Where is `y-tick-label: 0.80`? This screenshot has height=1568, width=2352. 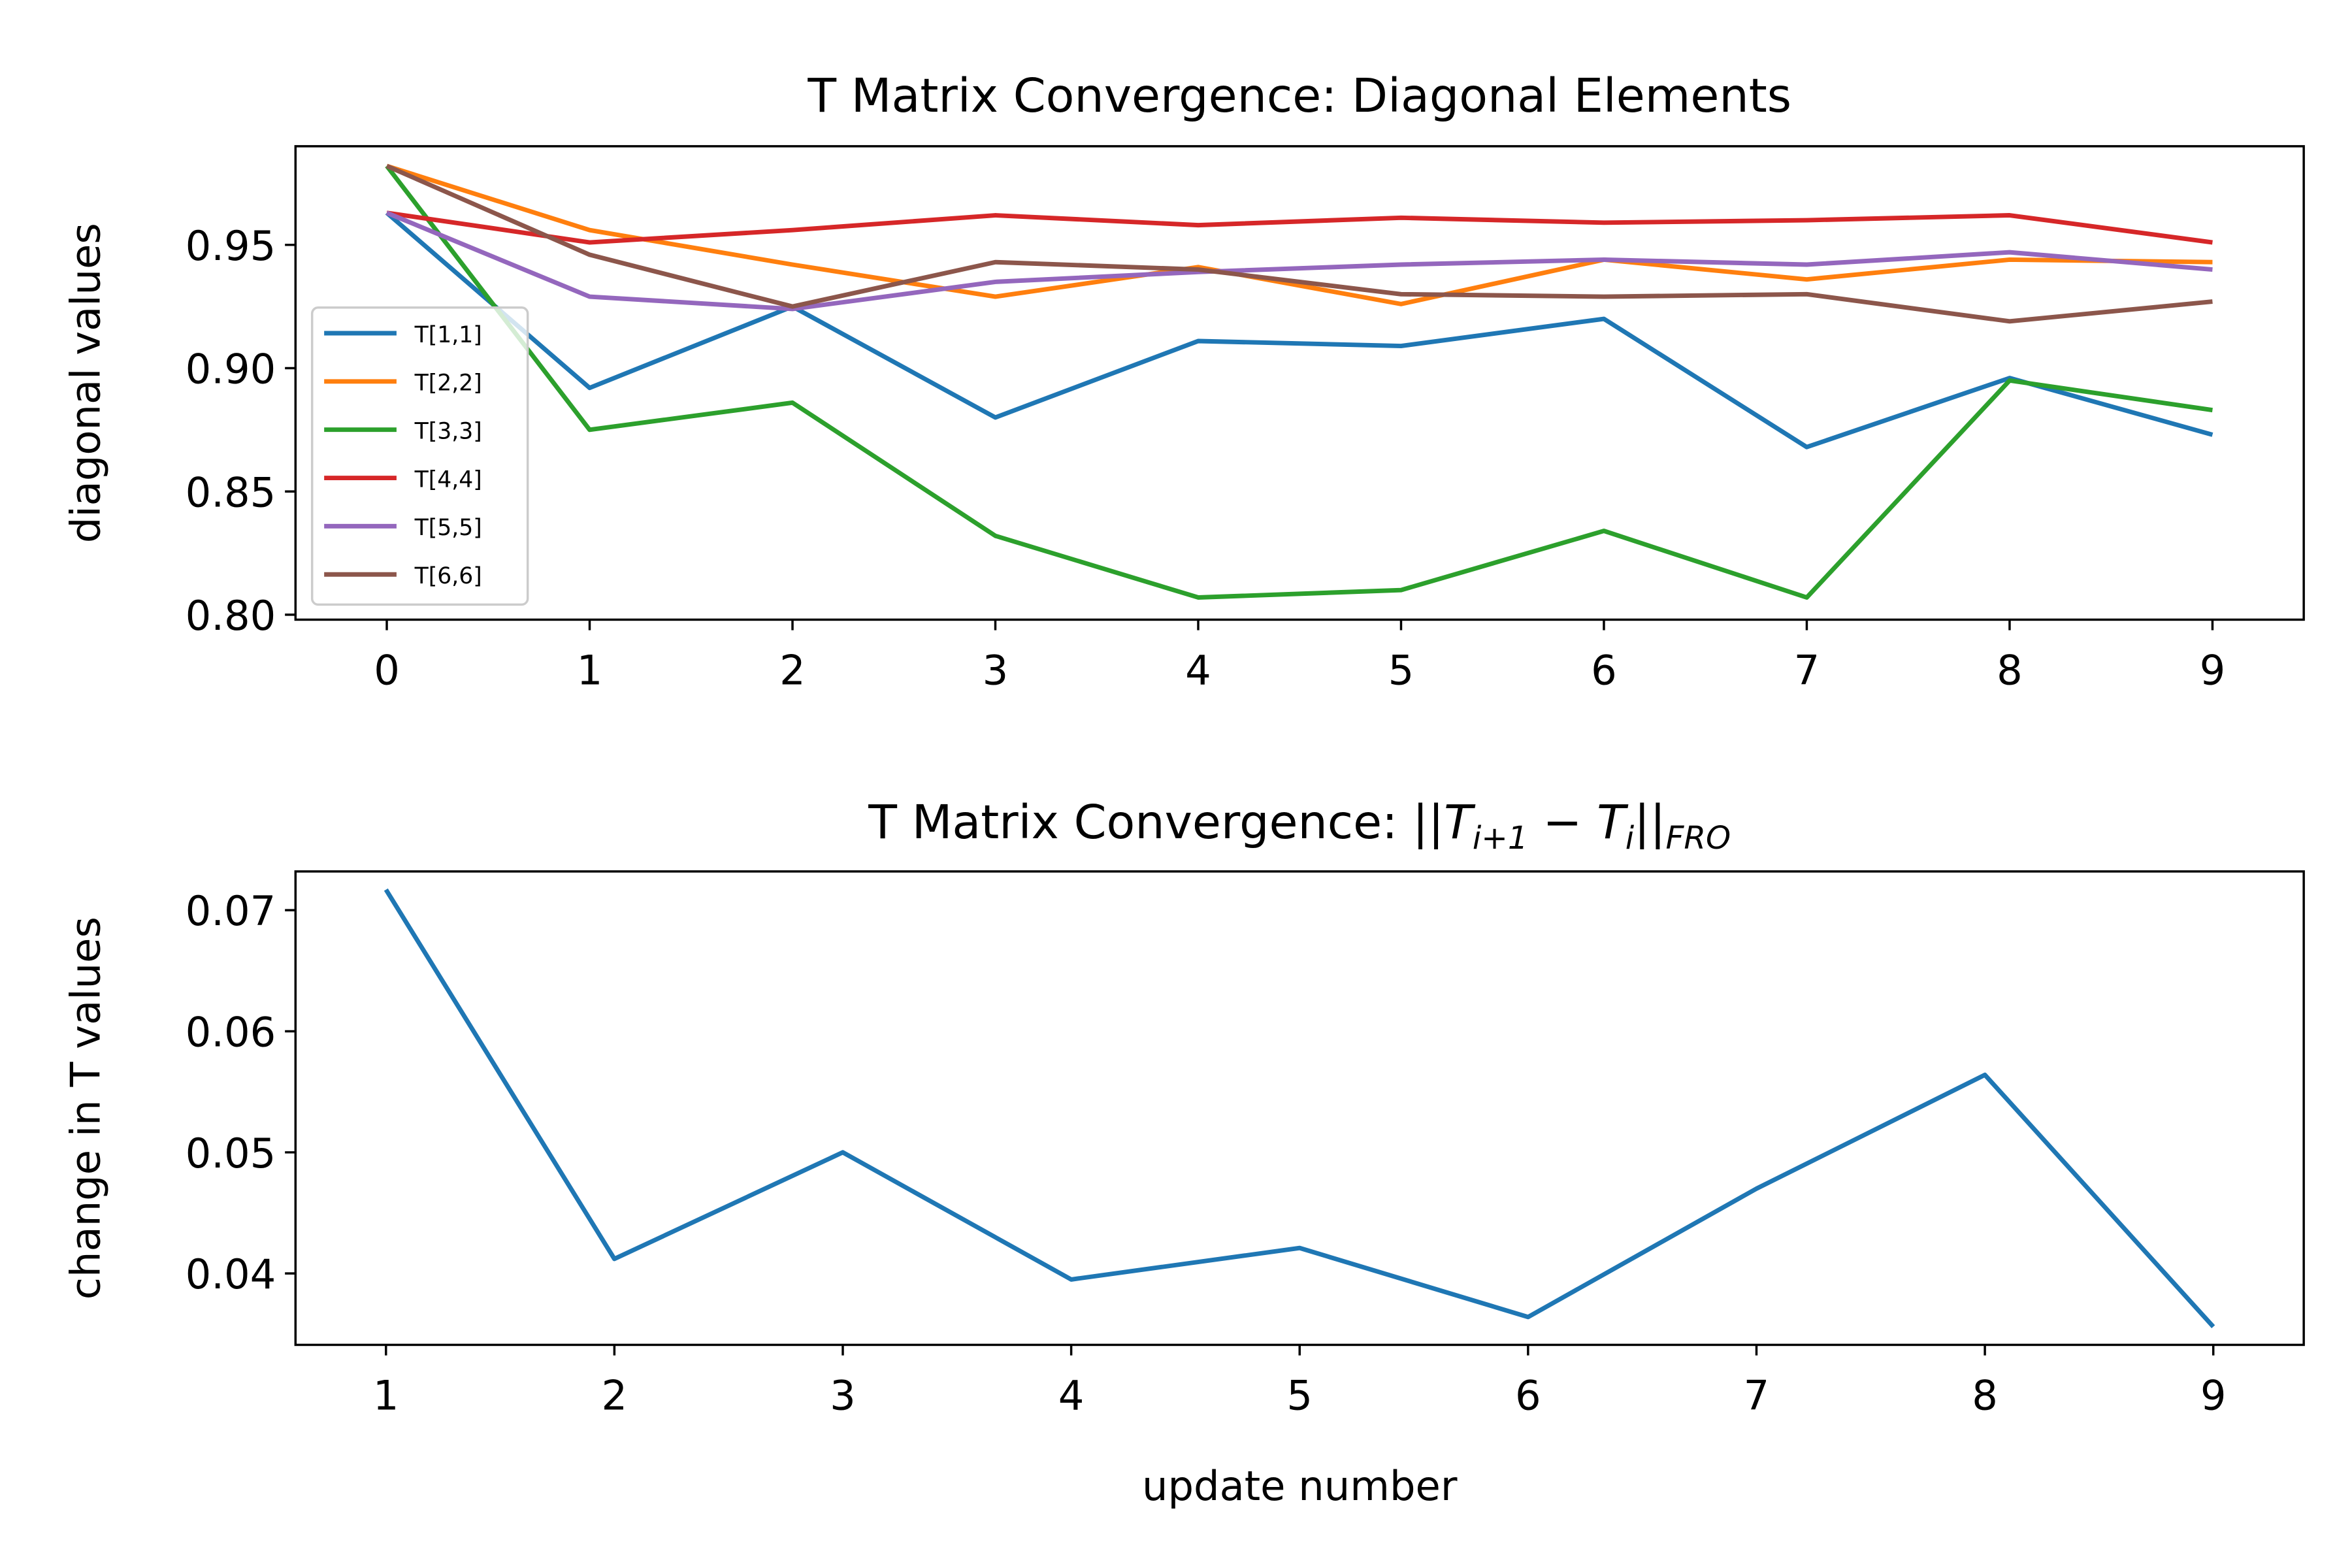 y-tick-label: 0.80 is located at coordinates (231, 616).